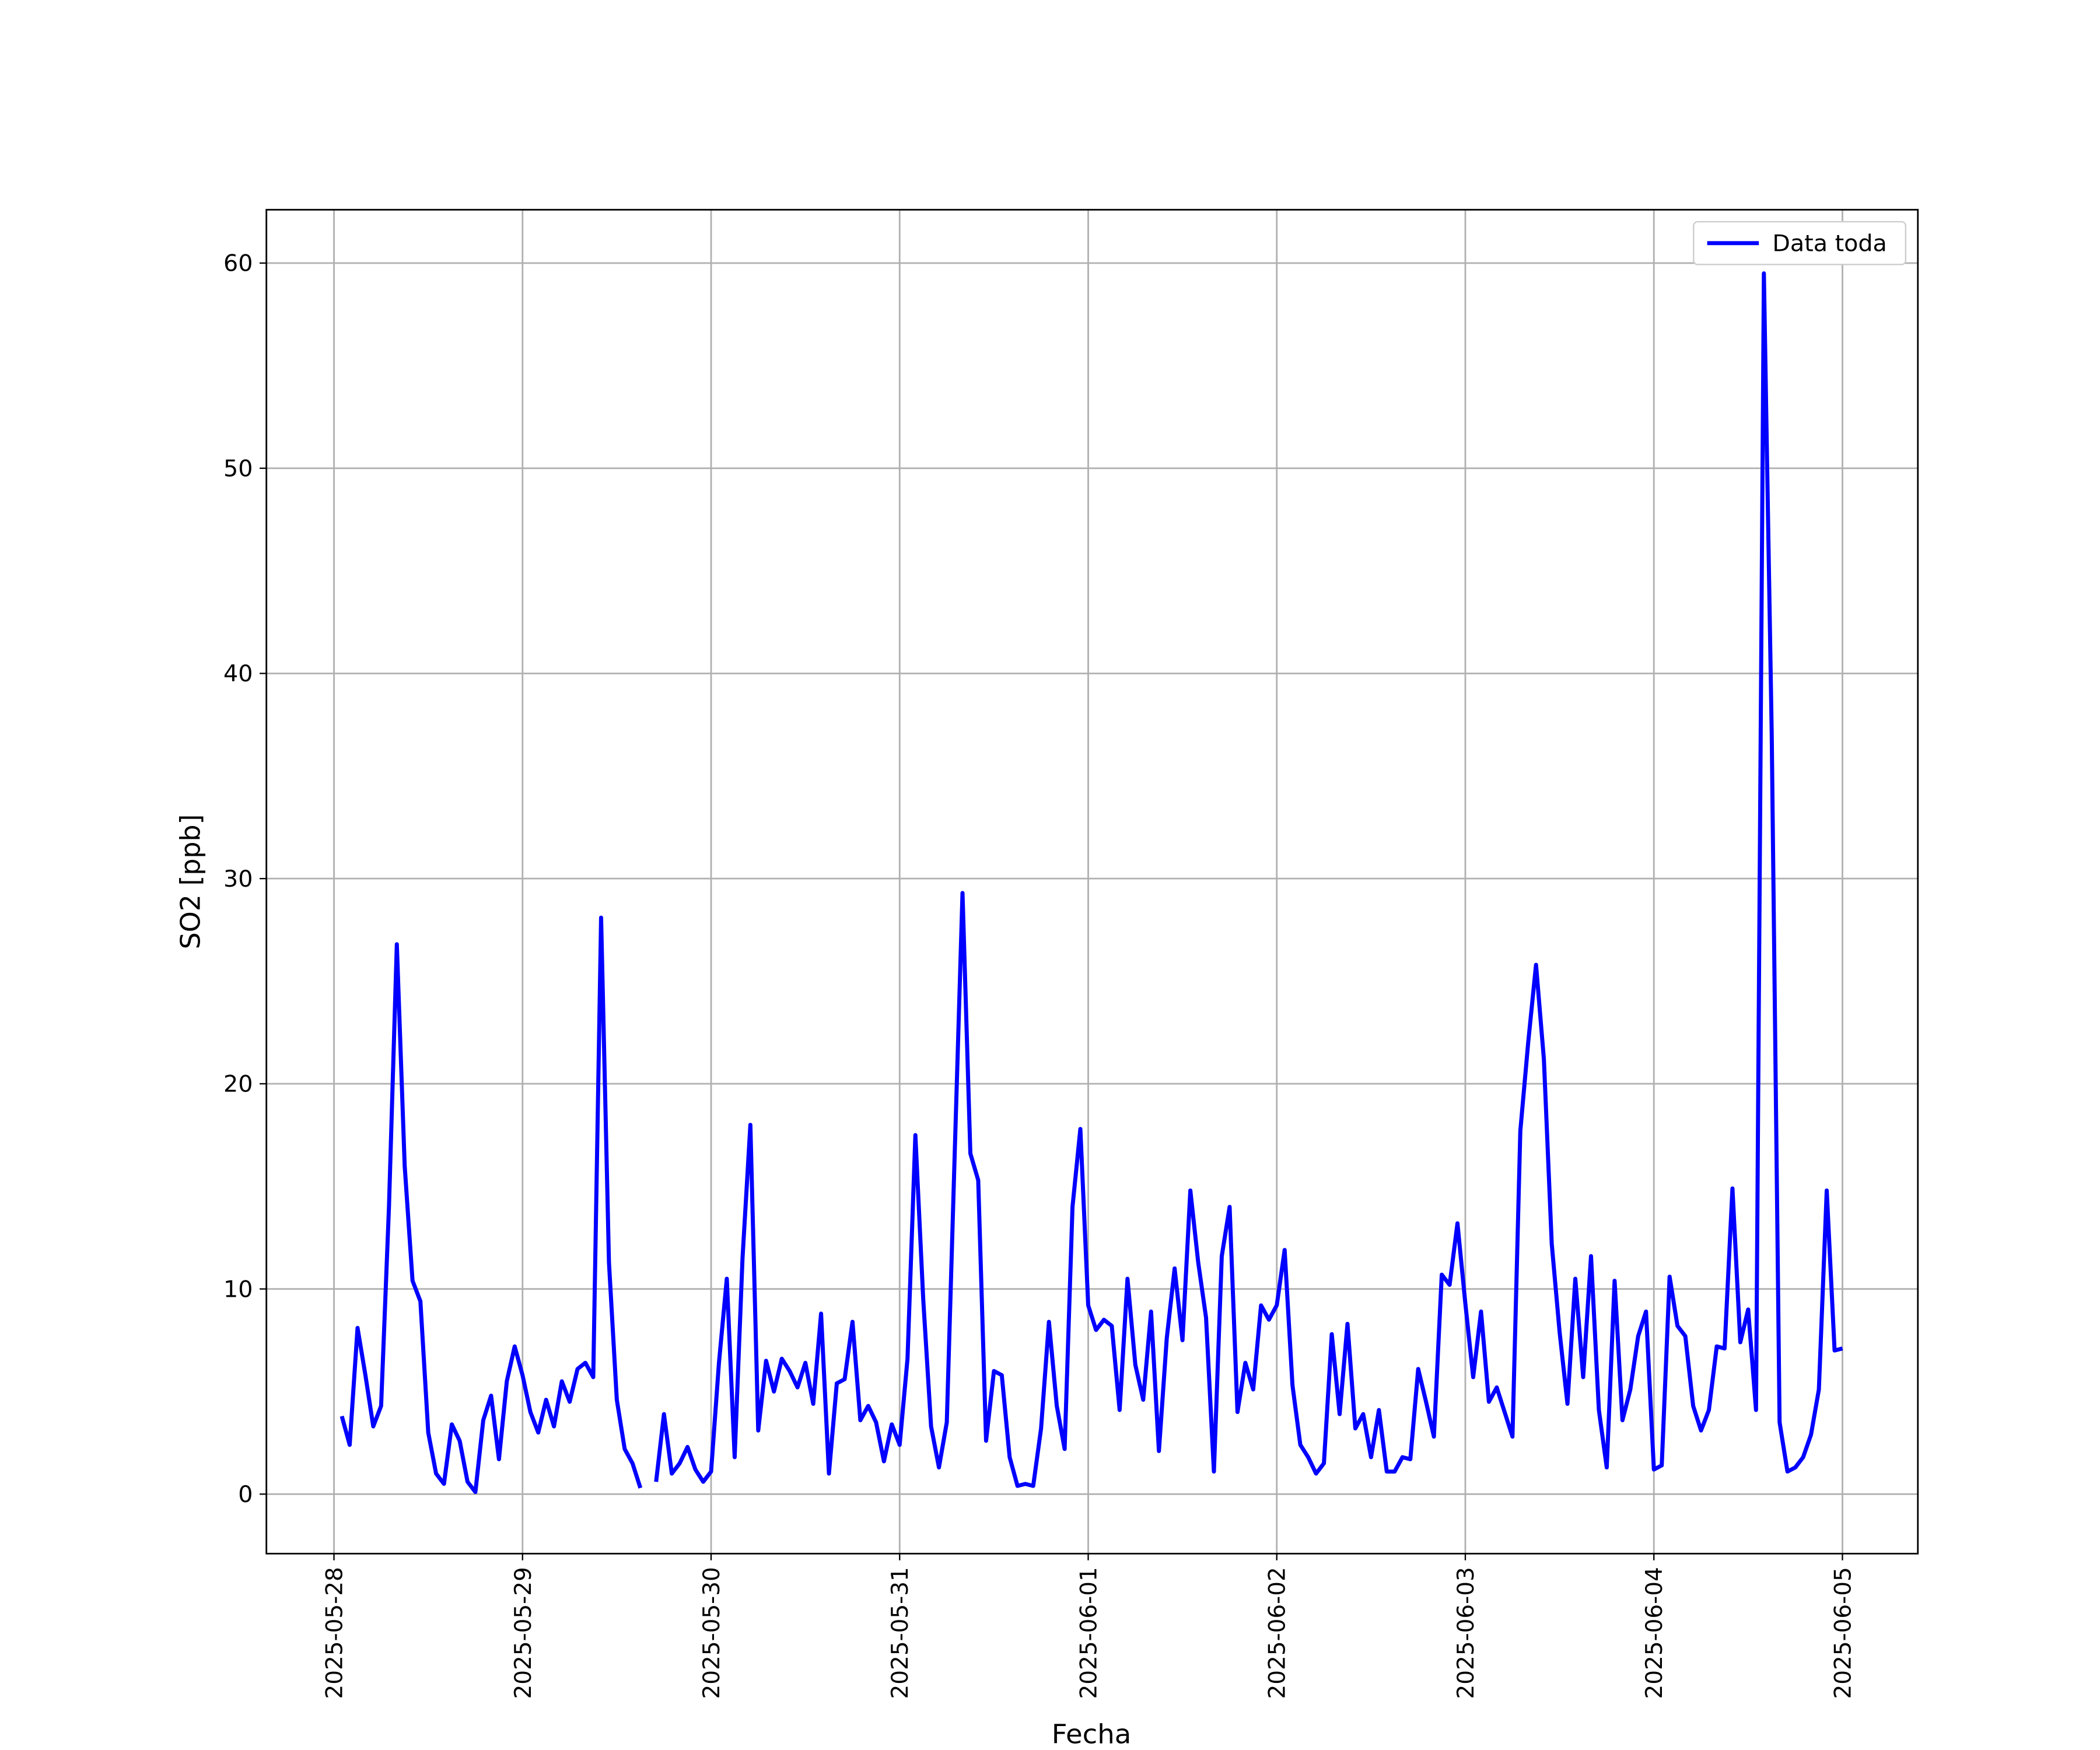 This screenshot has width=2100, height=1750. Describe the element at coordinates (190, 882) in the screenshot. I see `y-axis-label: SO2 [ppb]` at that location.